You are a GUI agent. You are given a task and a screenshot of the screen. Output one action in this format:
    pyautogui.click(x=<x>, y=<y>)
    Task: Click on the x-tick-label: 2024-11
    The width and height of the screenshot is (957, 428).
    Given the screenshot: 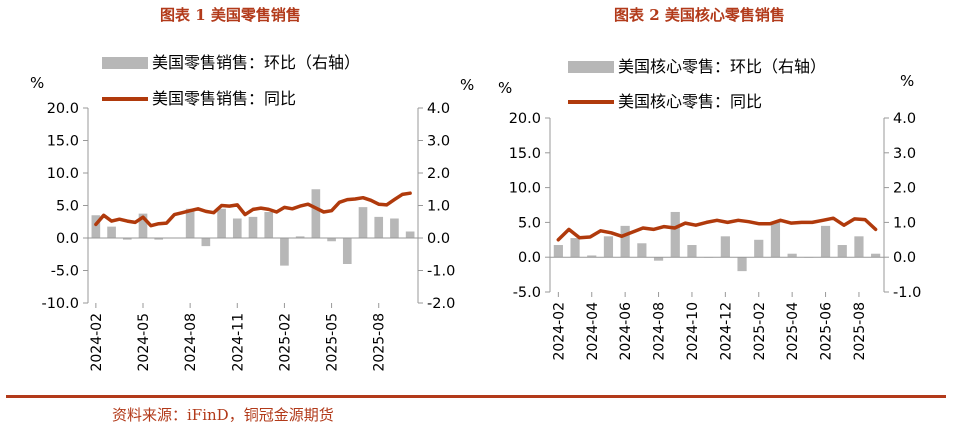 What is the action you would take?
    pyautogui.click(x=238, y=342)
    